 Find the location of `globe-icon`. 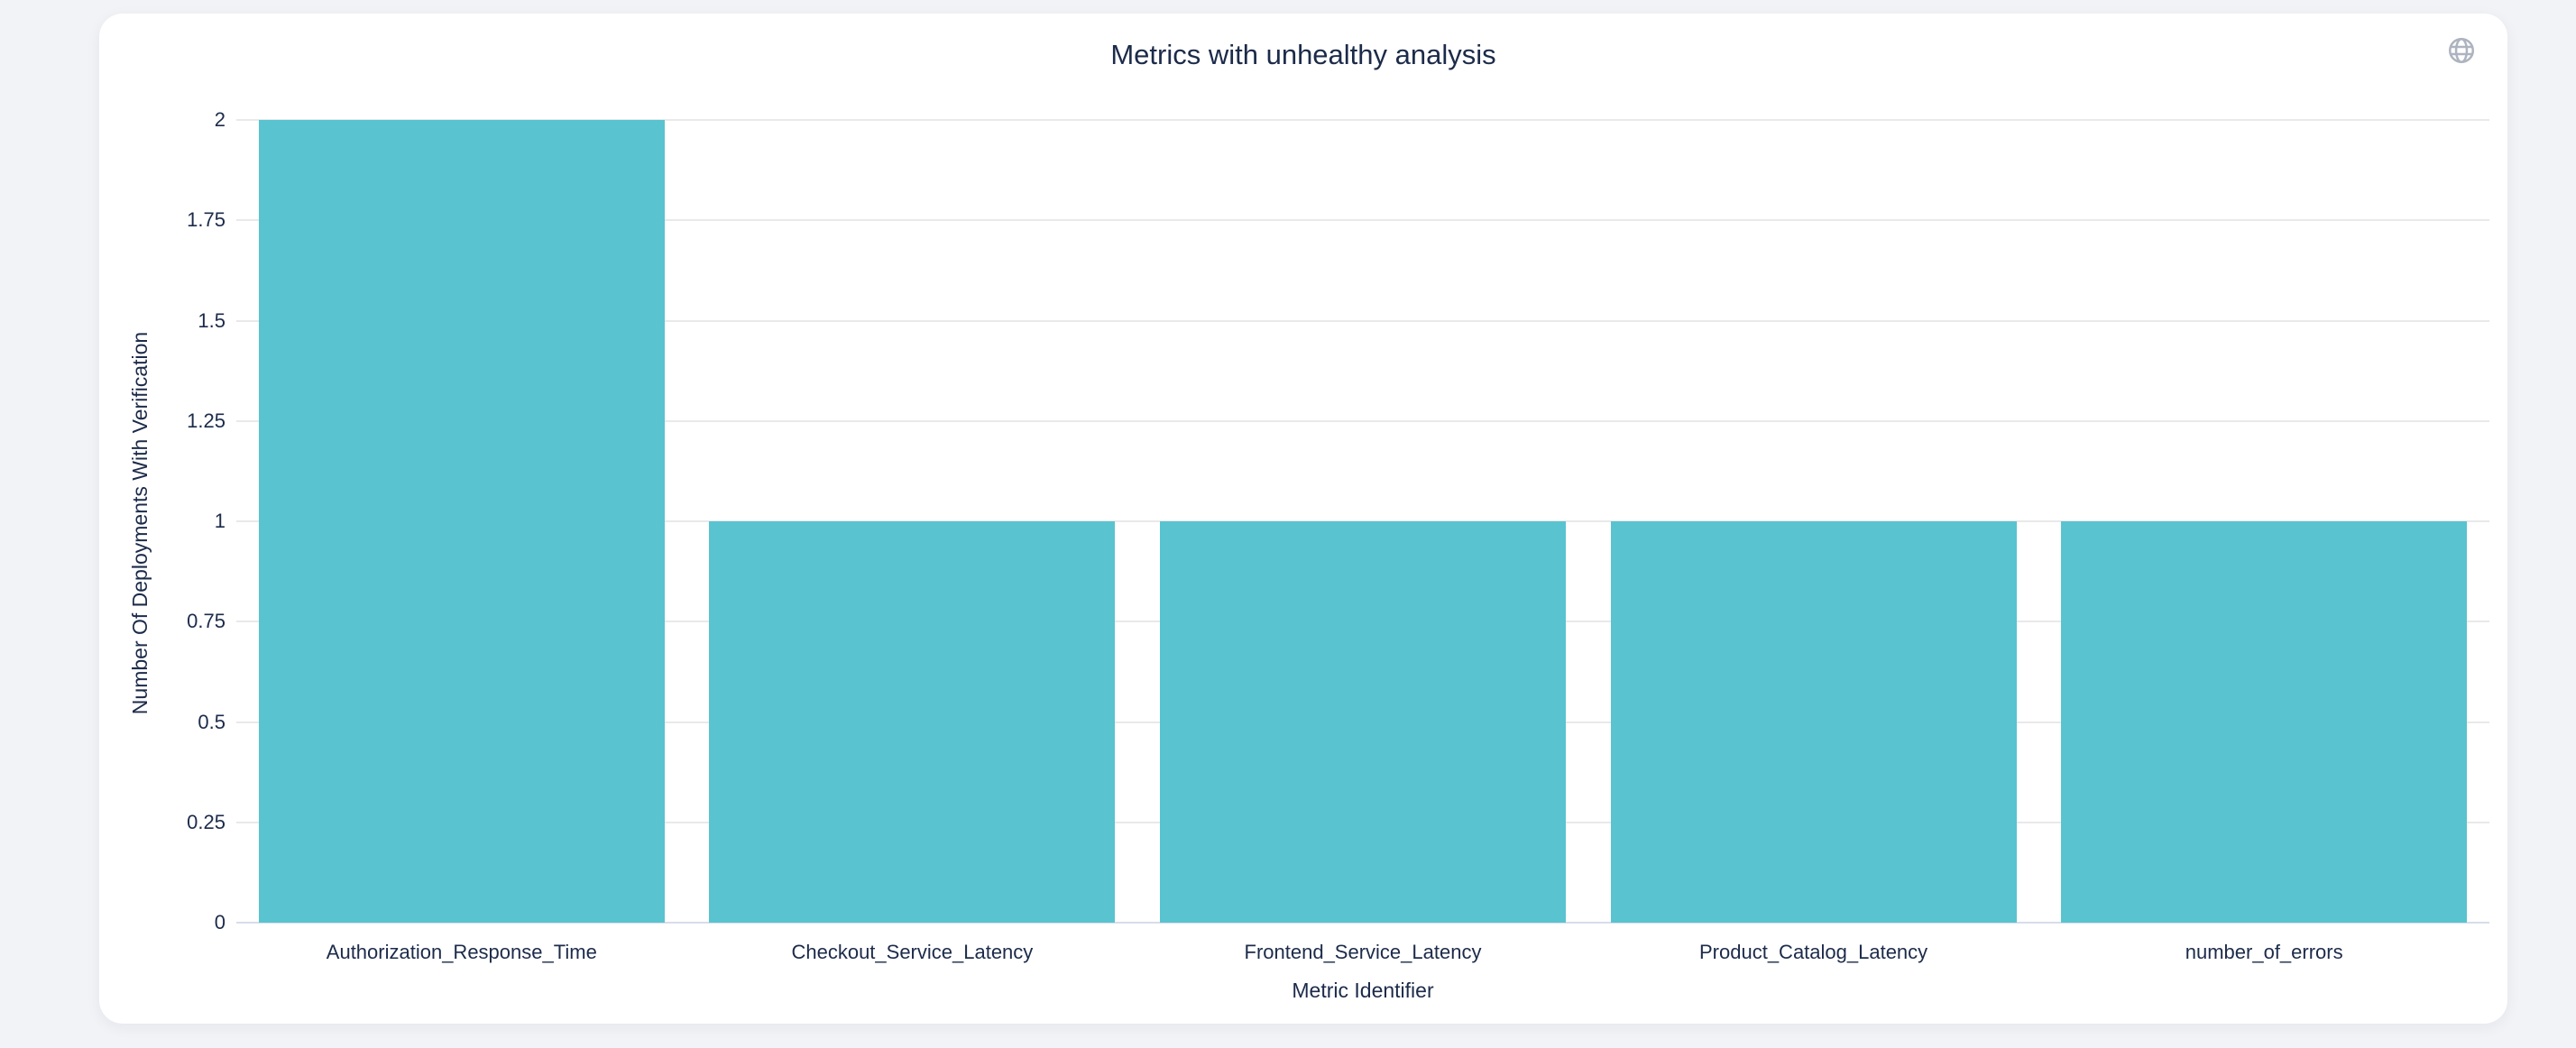

globe-icon is located at coordinates (2461, 50).